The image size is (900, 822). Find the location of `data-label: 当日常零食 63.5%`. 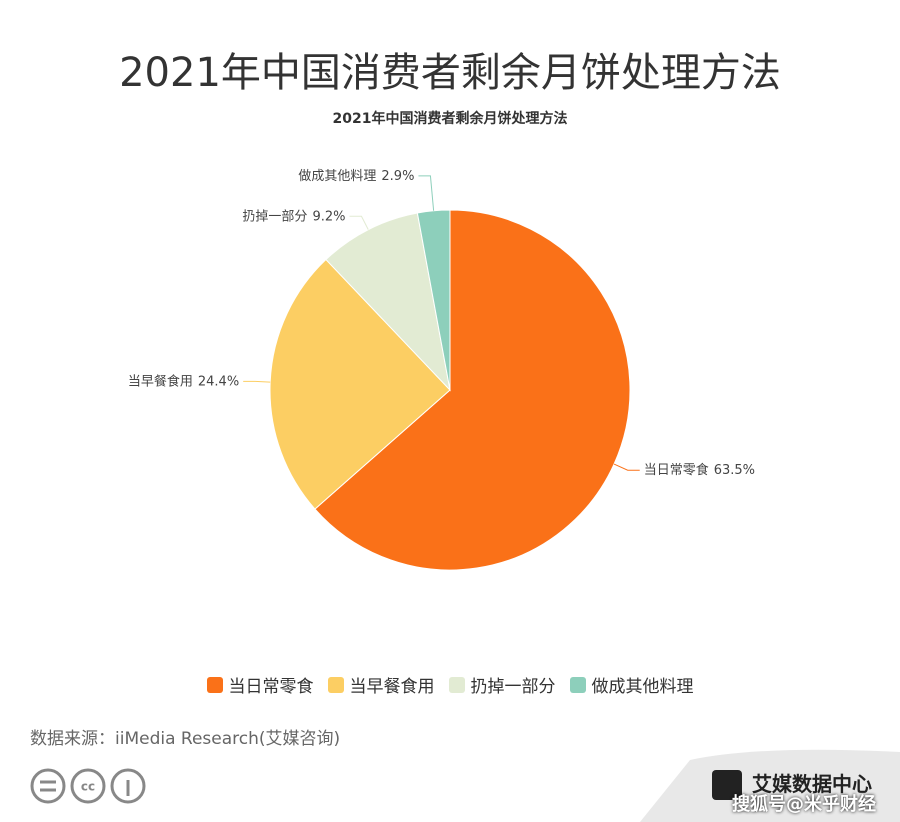

data-label: 当日常零食 63.5% is located at coordinates (699, 470).